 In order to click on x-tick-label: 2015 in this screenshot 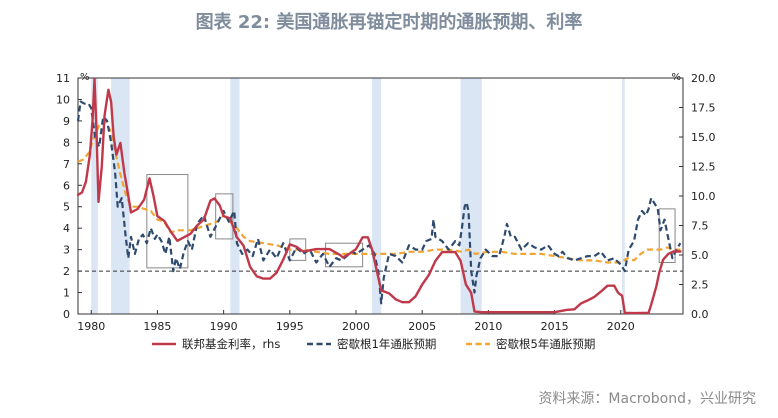, I will do `click(555, 326)`.